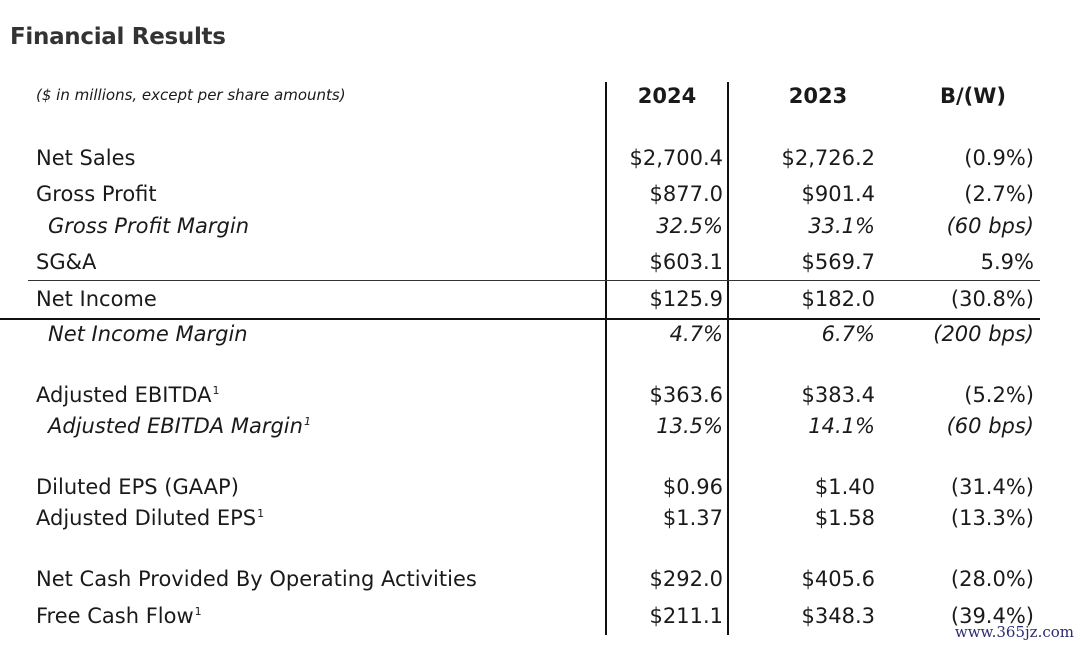 The image size is (1080, 649). Describe the element at coordinates (146, 518) in the screenshot. I see `row-label-text: Adjusted Diluted EPS` at that location.